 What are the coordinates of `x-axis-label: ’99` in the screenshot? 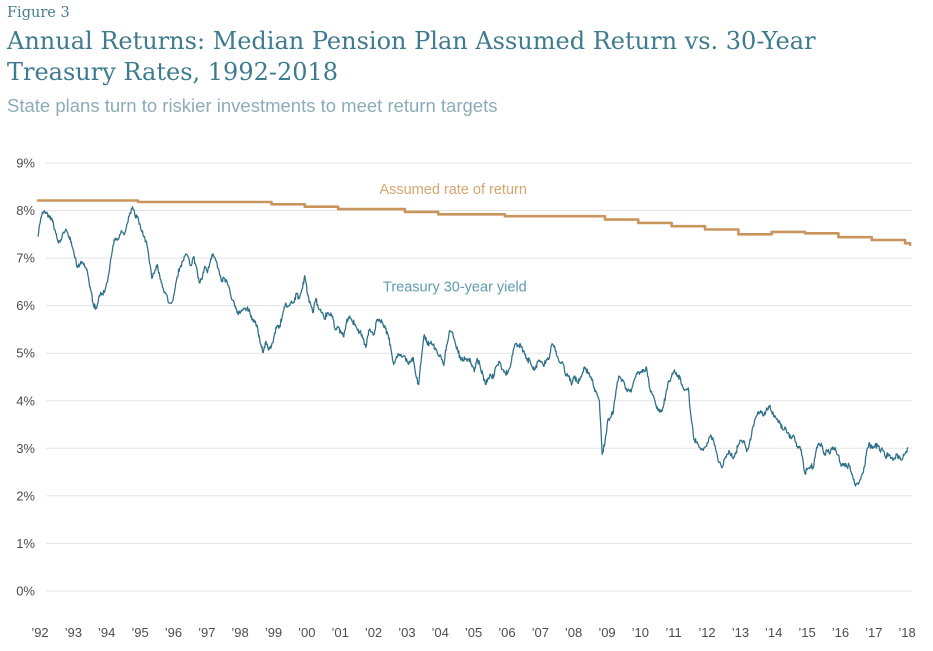 It's located at (273, 632).